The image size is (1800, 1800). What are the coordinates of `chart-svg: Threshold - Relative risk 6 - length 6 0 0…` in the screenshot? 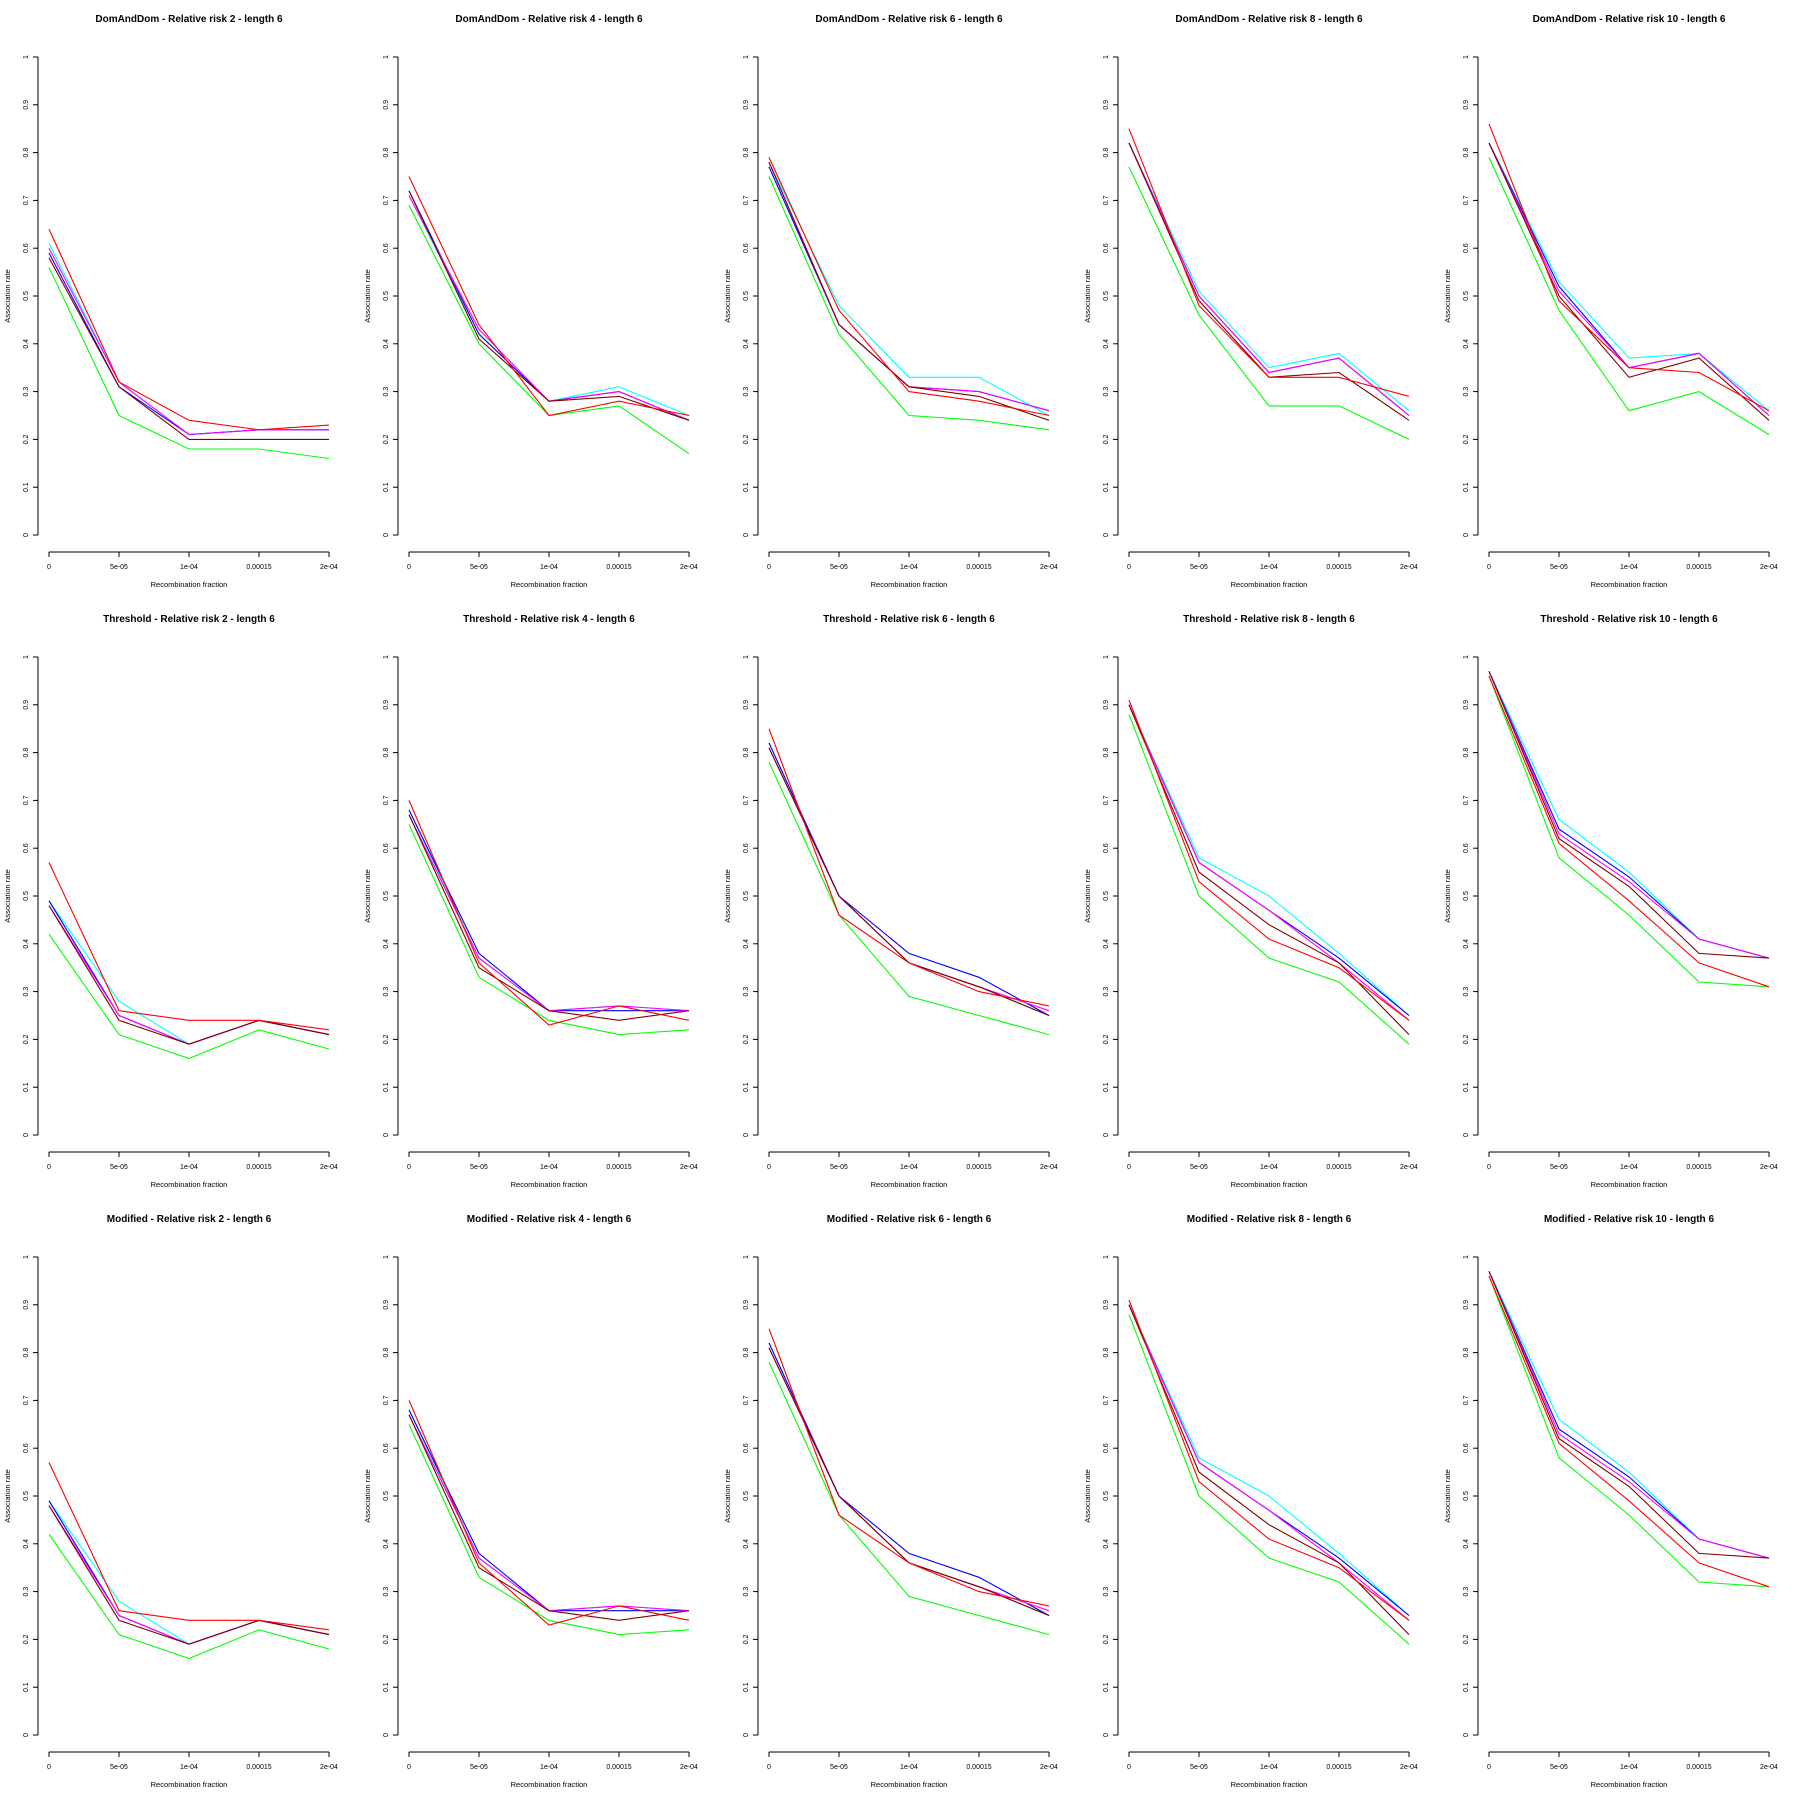 It's located at (890, 901).